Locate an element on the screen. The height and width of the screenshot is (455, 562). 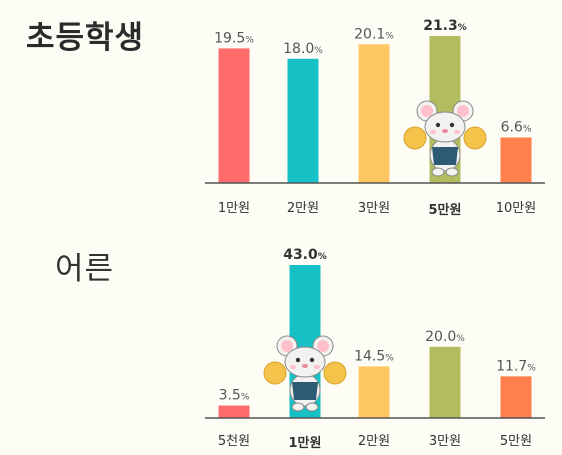
value-label: 21.3% is located at coordinates (445, 26).